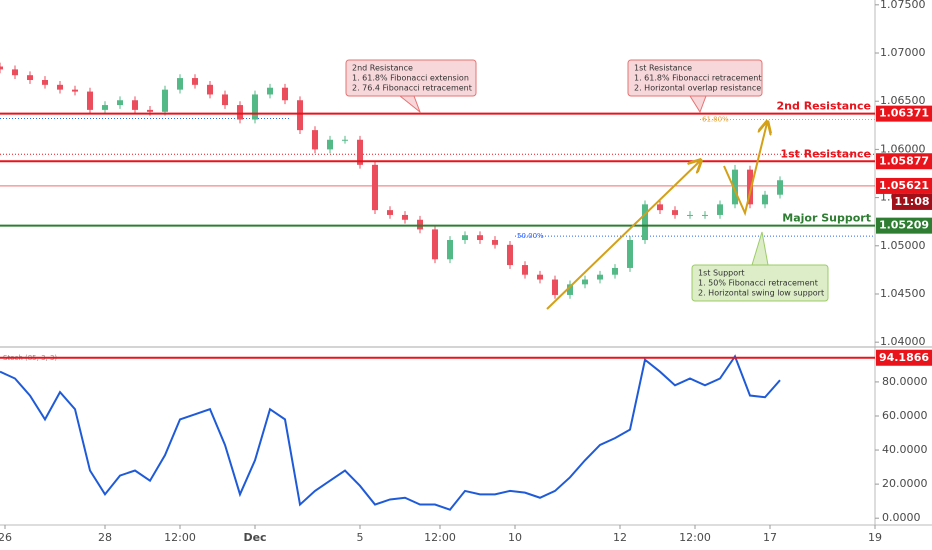  I want to click on level-value: 1.05209, so click(904, 225).